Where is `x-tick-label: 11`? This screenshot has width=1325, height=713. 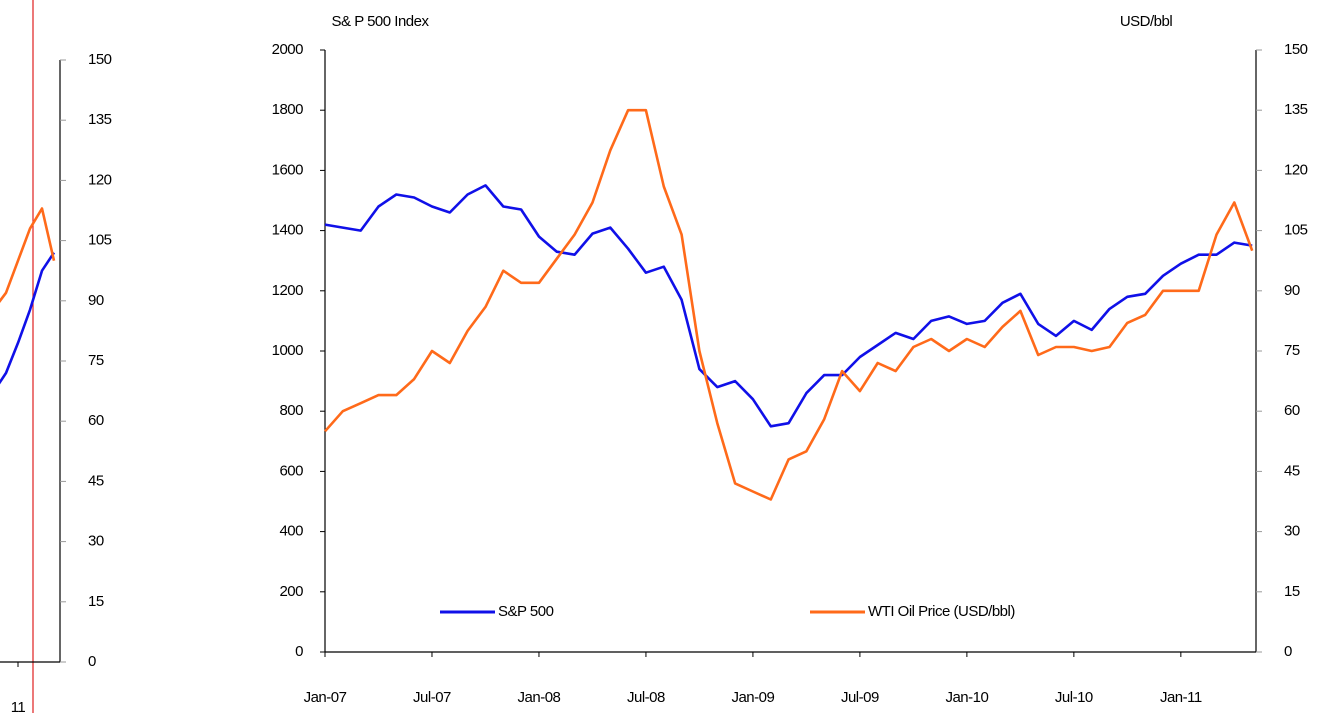
x-tick-label: 11 is located at coordinates (18, 706).